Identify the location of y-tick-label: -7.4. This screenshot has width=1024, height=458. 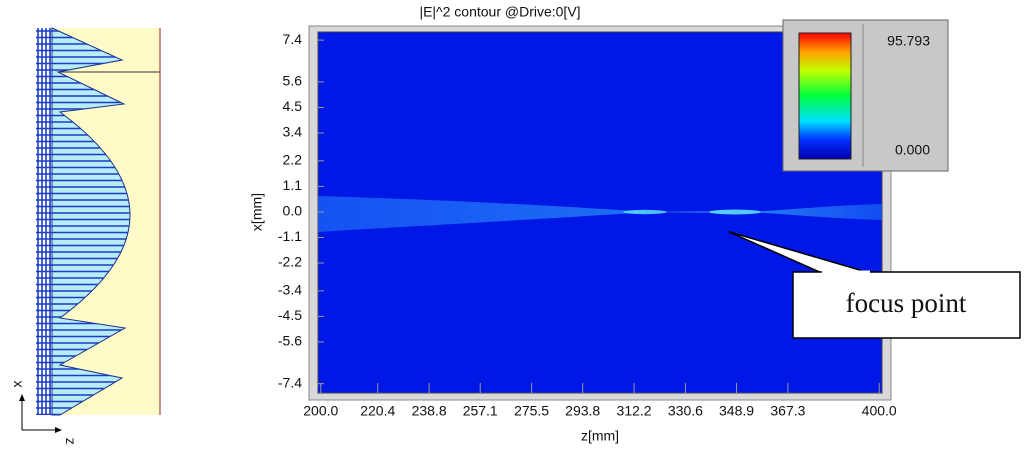
(290, 382).